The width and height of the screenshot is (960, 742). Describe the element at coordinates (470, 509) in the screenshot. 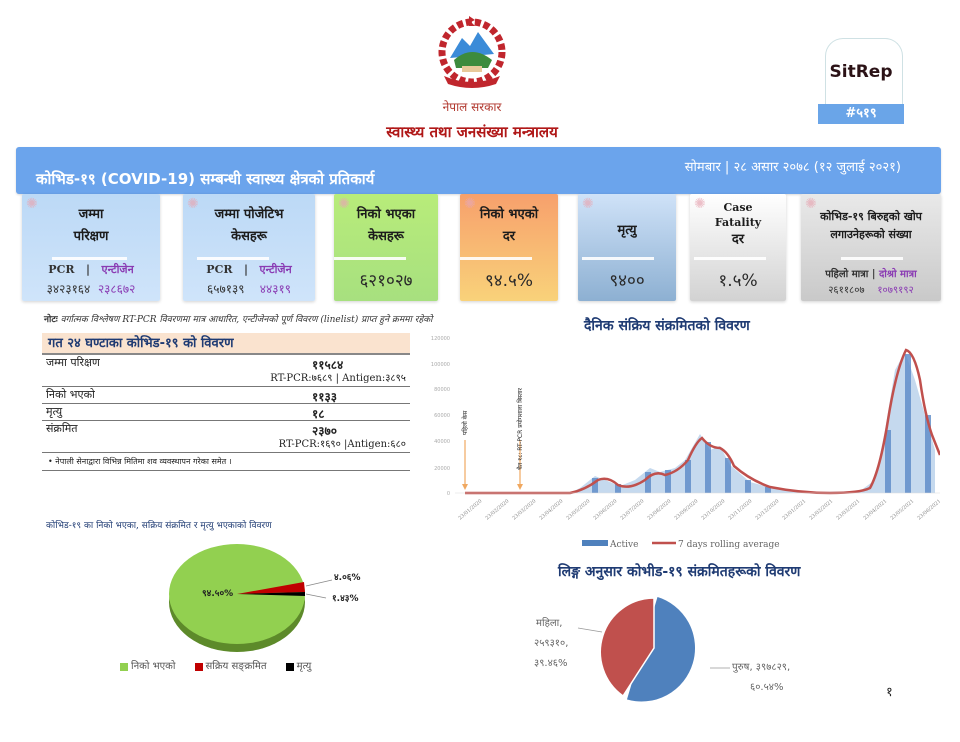

I see `x-tick: 23/01/2020` at that location.